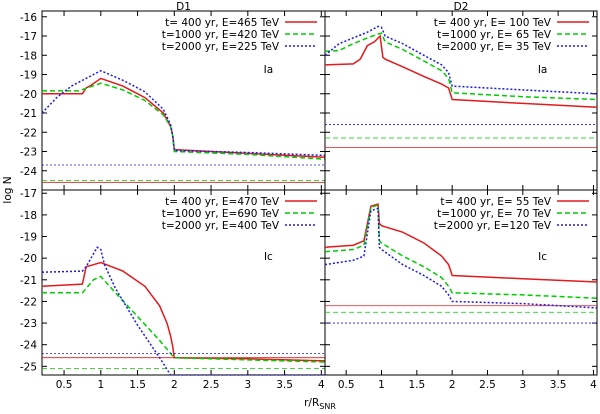 This screenshot has height=414, width=600. Describe the element at coordinates (222, 202) in the screenshot. I see `legend-entry: t= 400 yr, E=470 TeV` at that location.